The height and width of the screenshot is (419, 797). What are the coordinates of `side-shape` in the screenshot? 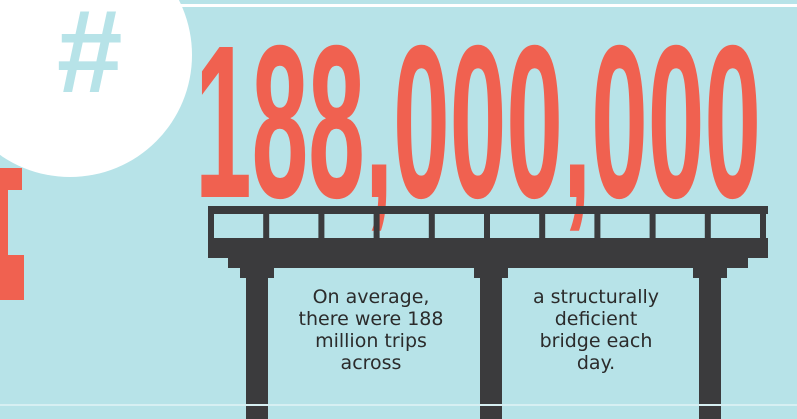 It's located at (12, 234).